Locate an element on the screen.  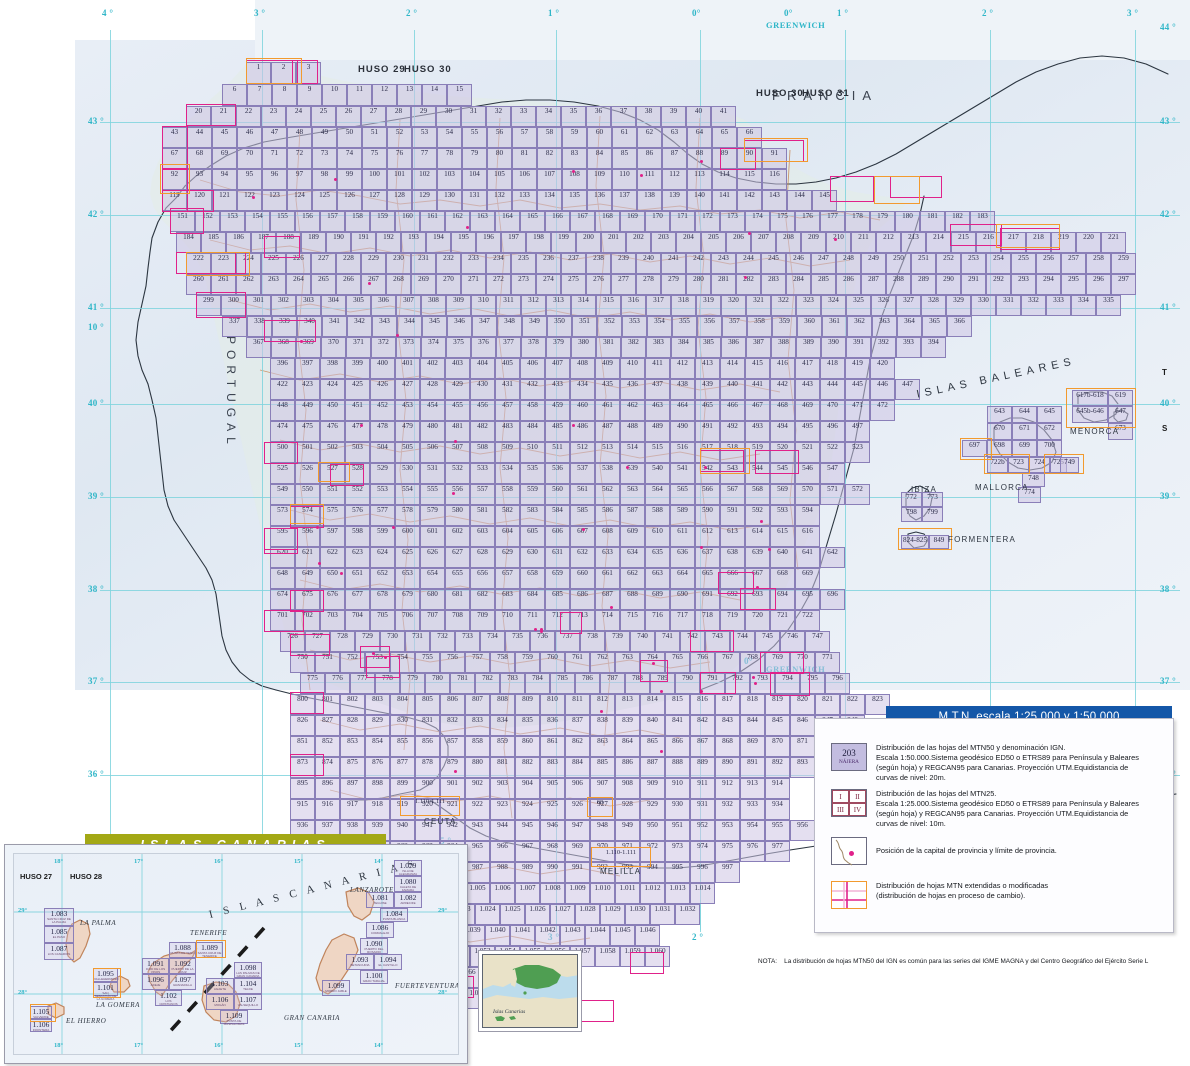
canarias-sheet-cell: 1.085 EL PASO is located at coordinates (59, 934).